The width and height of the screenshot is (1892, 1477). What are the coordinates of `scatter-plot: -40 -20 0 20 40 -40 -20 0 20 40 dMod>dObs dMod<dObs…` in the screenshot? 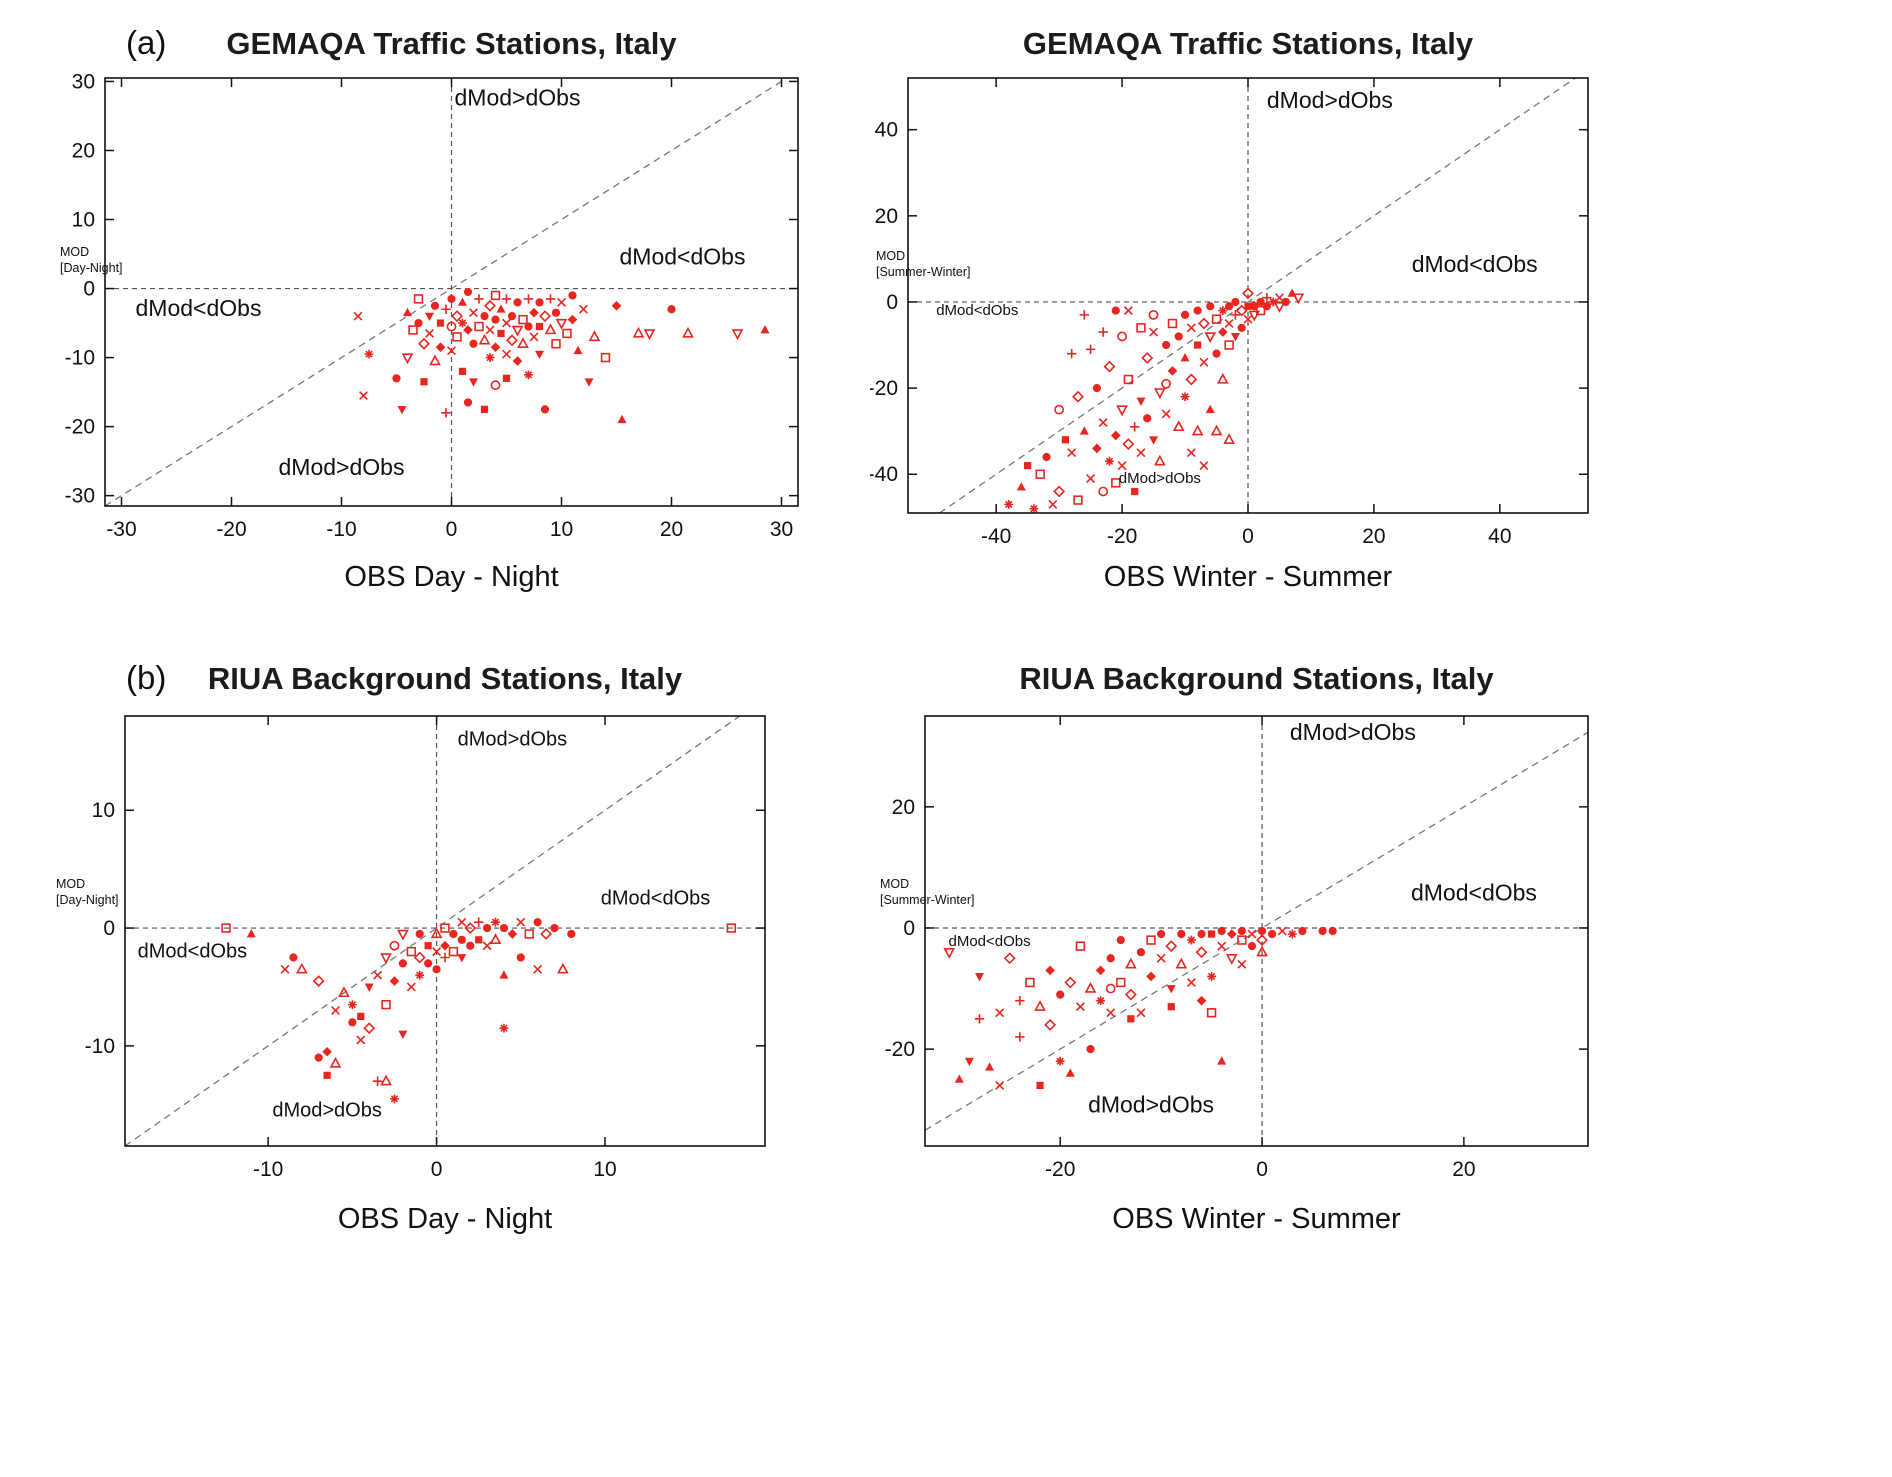 It's located at (1229, 312).